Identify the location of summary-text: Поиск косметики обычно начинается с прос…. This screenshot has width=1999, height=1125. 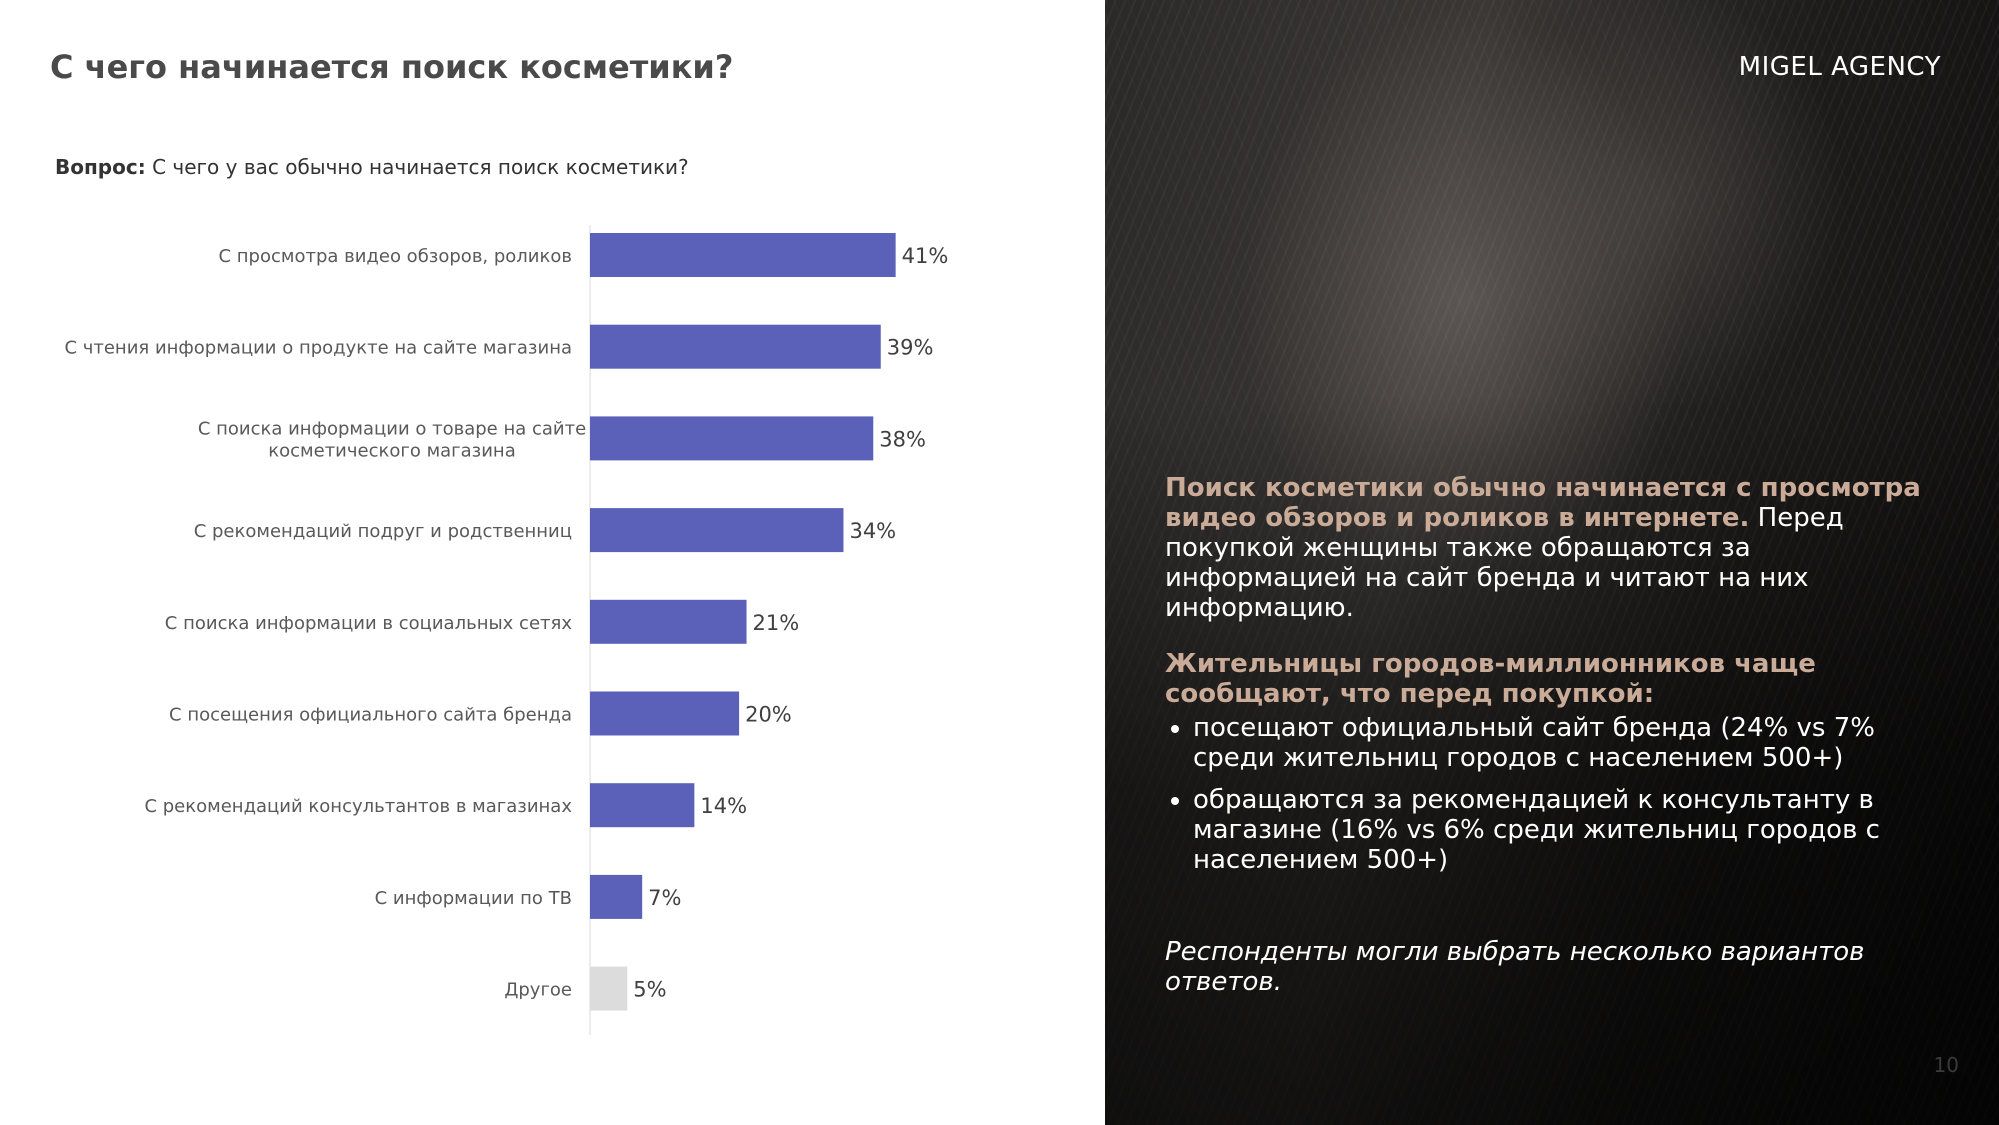
(1545, 548).